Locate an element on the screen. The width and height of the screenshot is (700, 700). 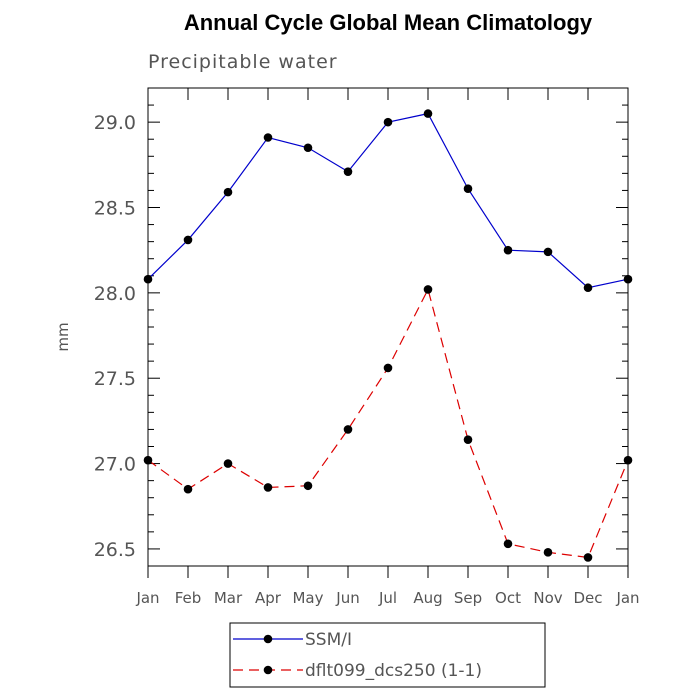
y-tick-label: 28.0 is located at coordinates (115, 294).